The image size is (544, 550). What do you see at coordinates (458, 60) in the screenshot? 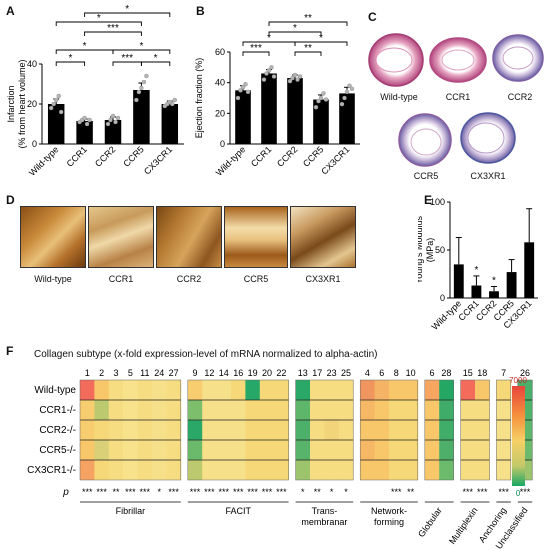
I see `heart-ccr1` at bounding box center [458, 60].